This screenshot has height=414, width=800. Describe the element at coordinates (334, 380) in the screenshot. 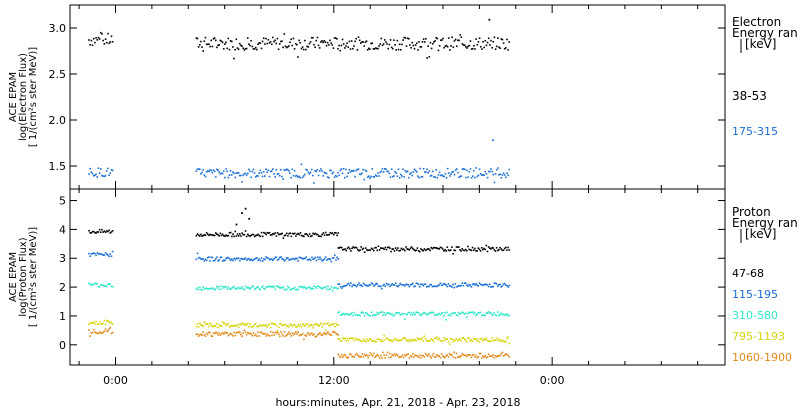

I see `x-tick-label: 12:00` at that location.